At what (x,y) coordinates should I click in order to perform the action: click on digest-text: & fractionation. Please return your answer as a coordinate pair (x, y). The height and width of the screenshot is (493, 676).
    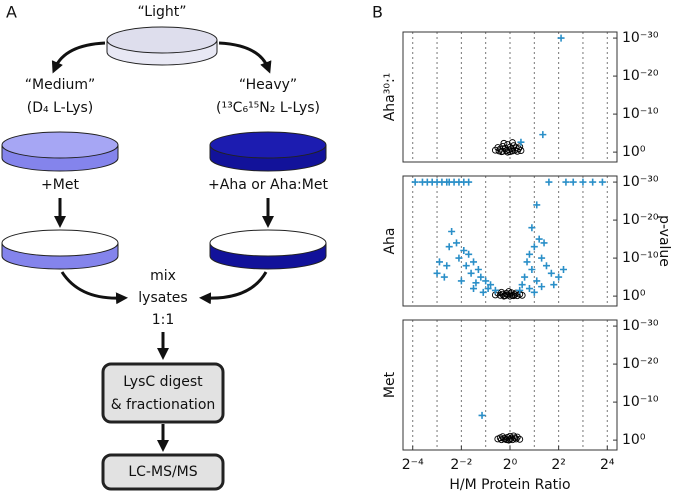
    Looking at the image, I should click on (163, 405).